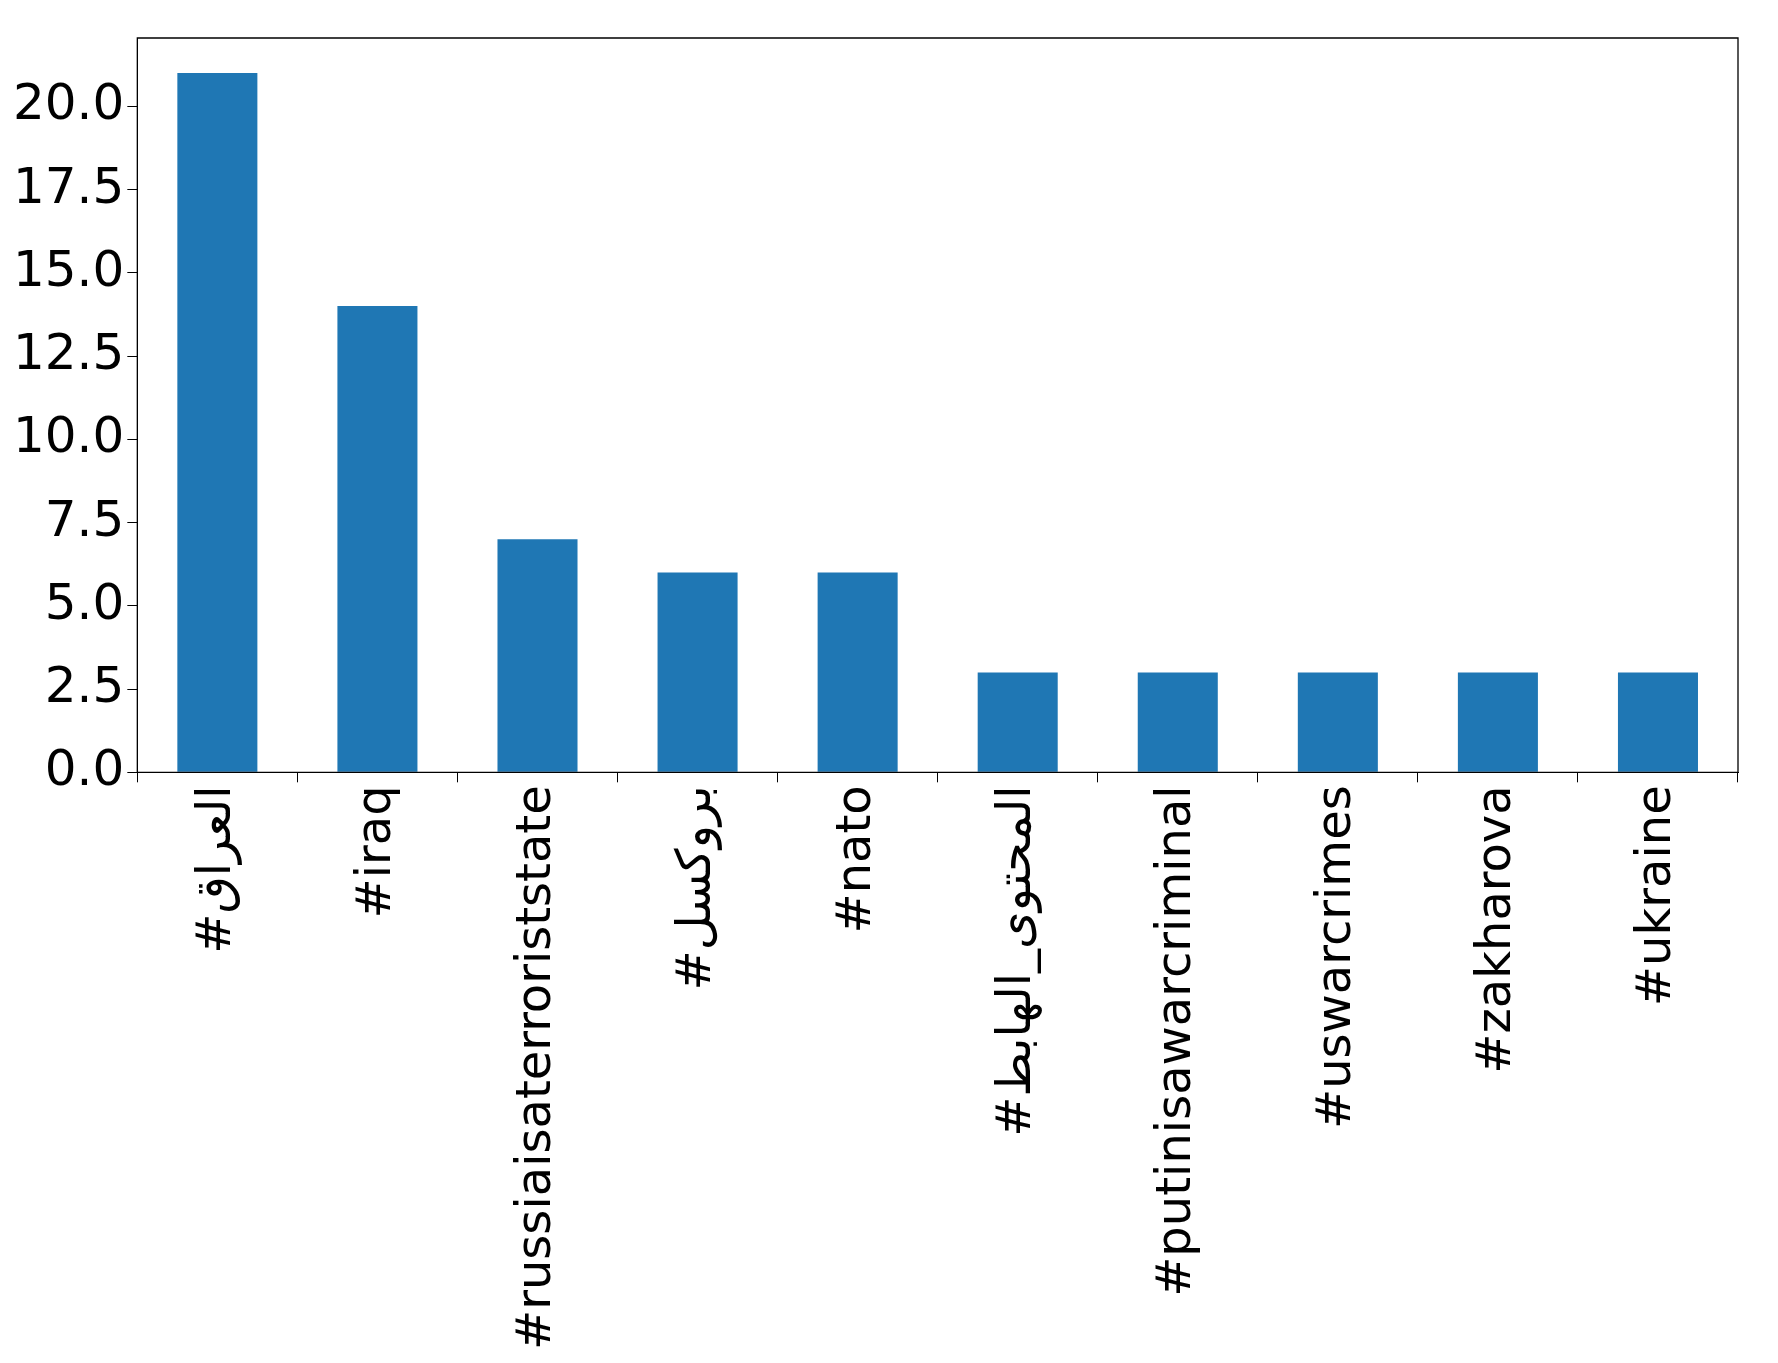 The height and width of the screenshot is (1363, 1778). Describe the element at coordinates (69, 435) in the screenshot. I see `y-tick-label: 10.0` at that location.